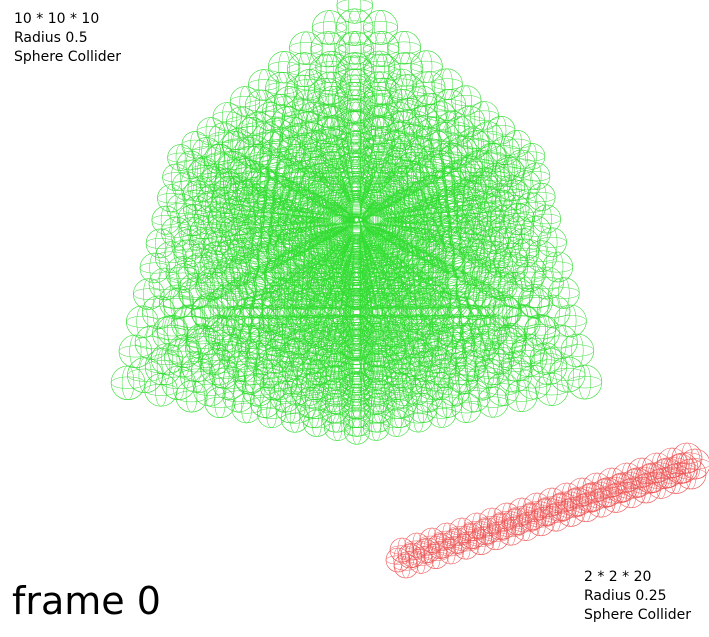  Describe the element at coordinates (86, 601) in the screenshot. I see `frame-counter: frame 0` at that location.